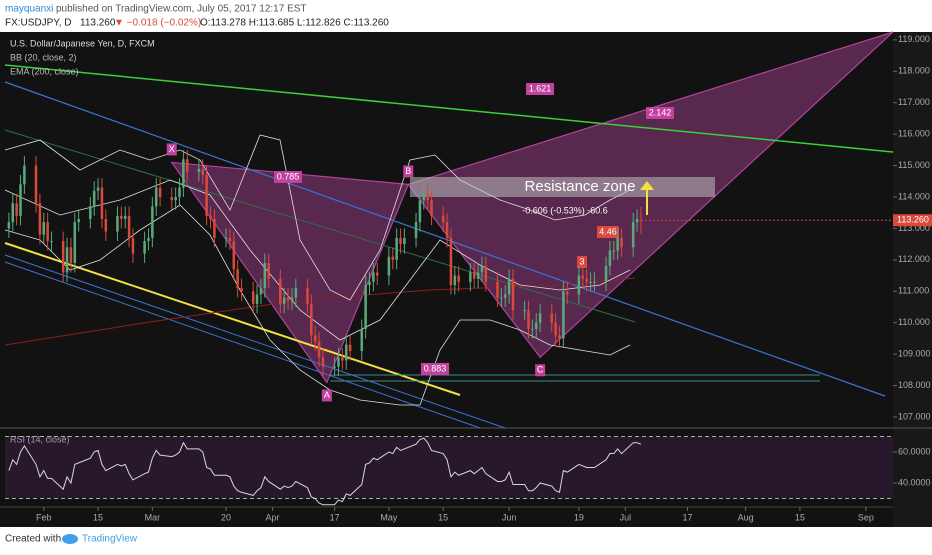 The width and height of the screenshot is (932, 555). What do you see at coordinates (913, 291) in the screenshot?
I see `y-tick-label: 111.000` at bounding box center [913, 291].